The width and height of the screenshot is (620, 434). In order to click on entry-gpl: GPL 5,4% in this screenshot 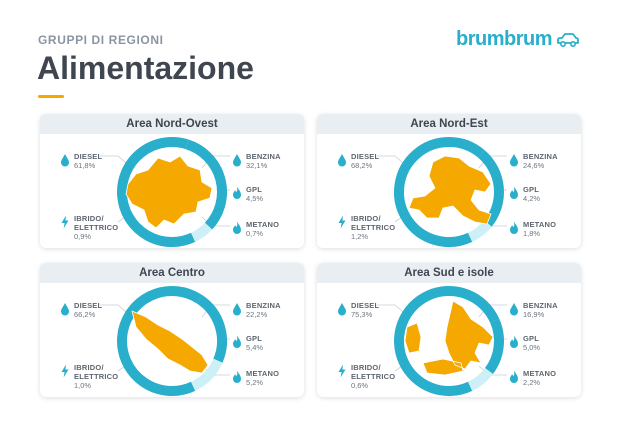, I will do `click(247, 343)`.